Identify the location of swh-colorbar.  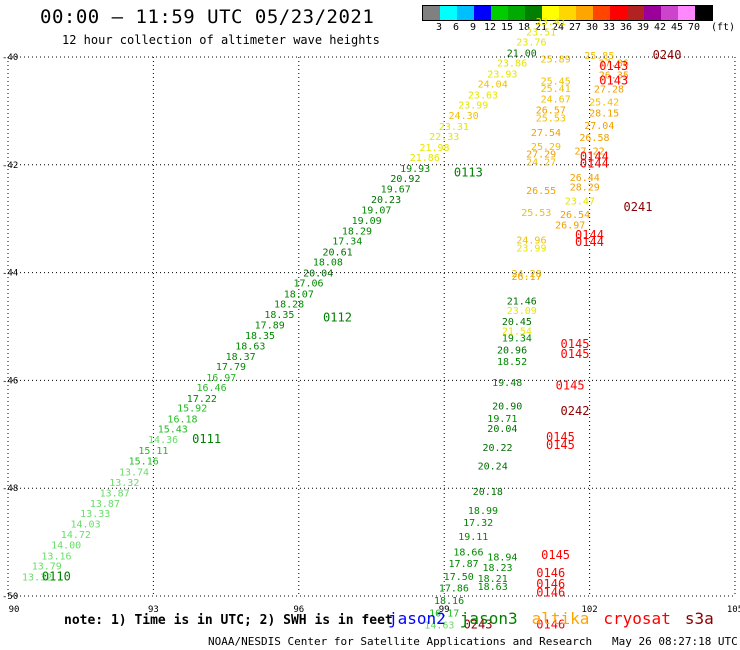
(567, 13).